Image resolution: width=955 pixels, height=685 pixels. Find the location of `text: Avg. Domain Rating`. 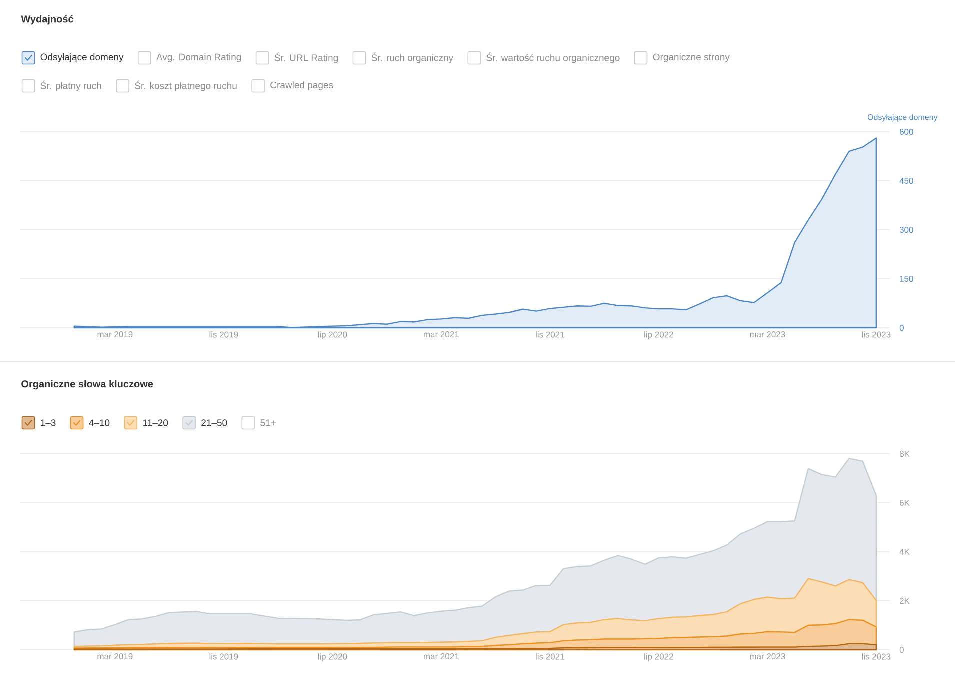

text: Avg. Domain Rating is located at coordinates (199, 58).